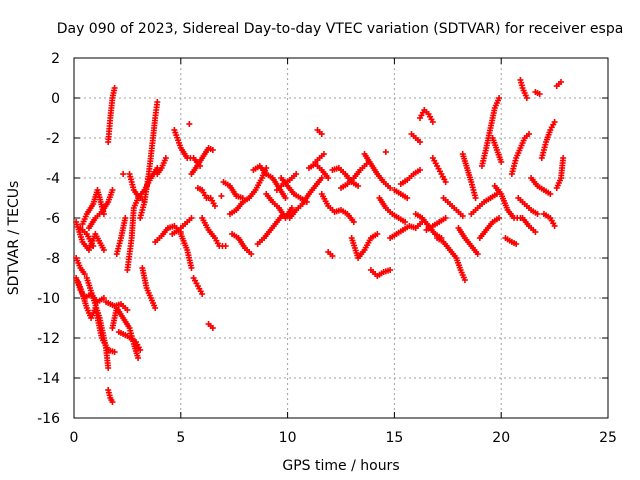 Image resolution: width=640 pixels, height=480 pixels. What do you see at coordinates (48, 299) in the screenshot?
I see `y-tick-label: -10` at bounding box center [48, 299].